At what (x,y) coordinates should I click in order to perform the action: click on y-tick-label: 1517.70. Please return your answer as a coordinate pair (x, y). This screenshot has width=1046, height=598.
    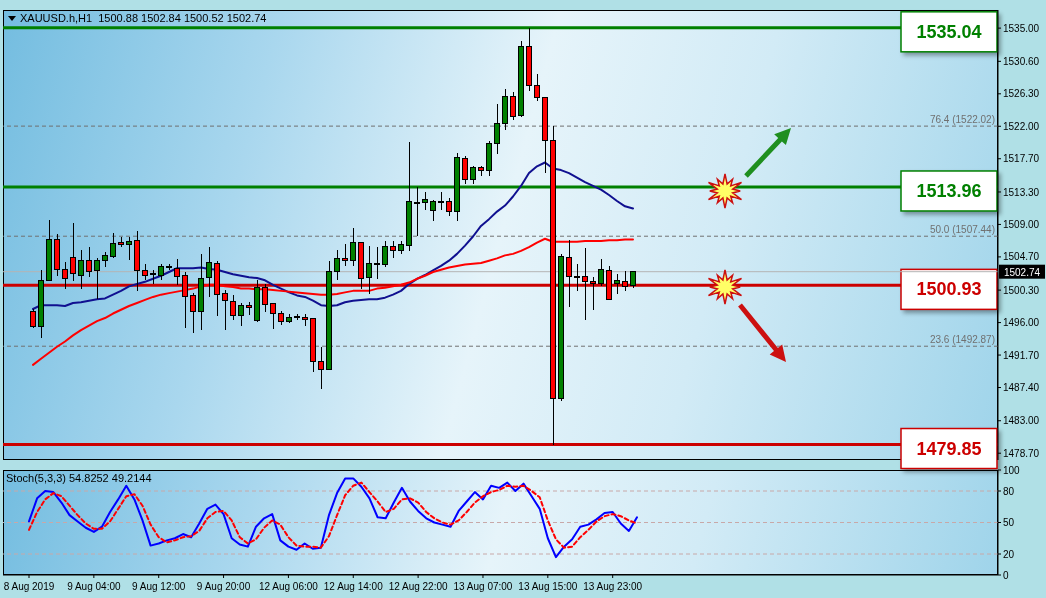
    Looking at the image, I should click on (1021, 159).